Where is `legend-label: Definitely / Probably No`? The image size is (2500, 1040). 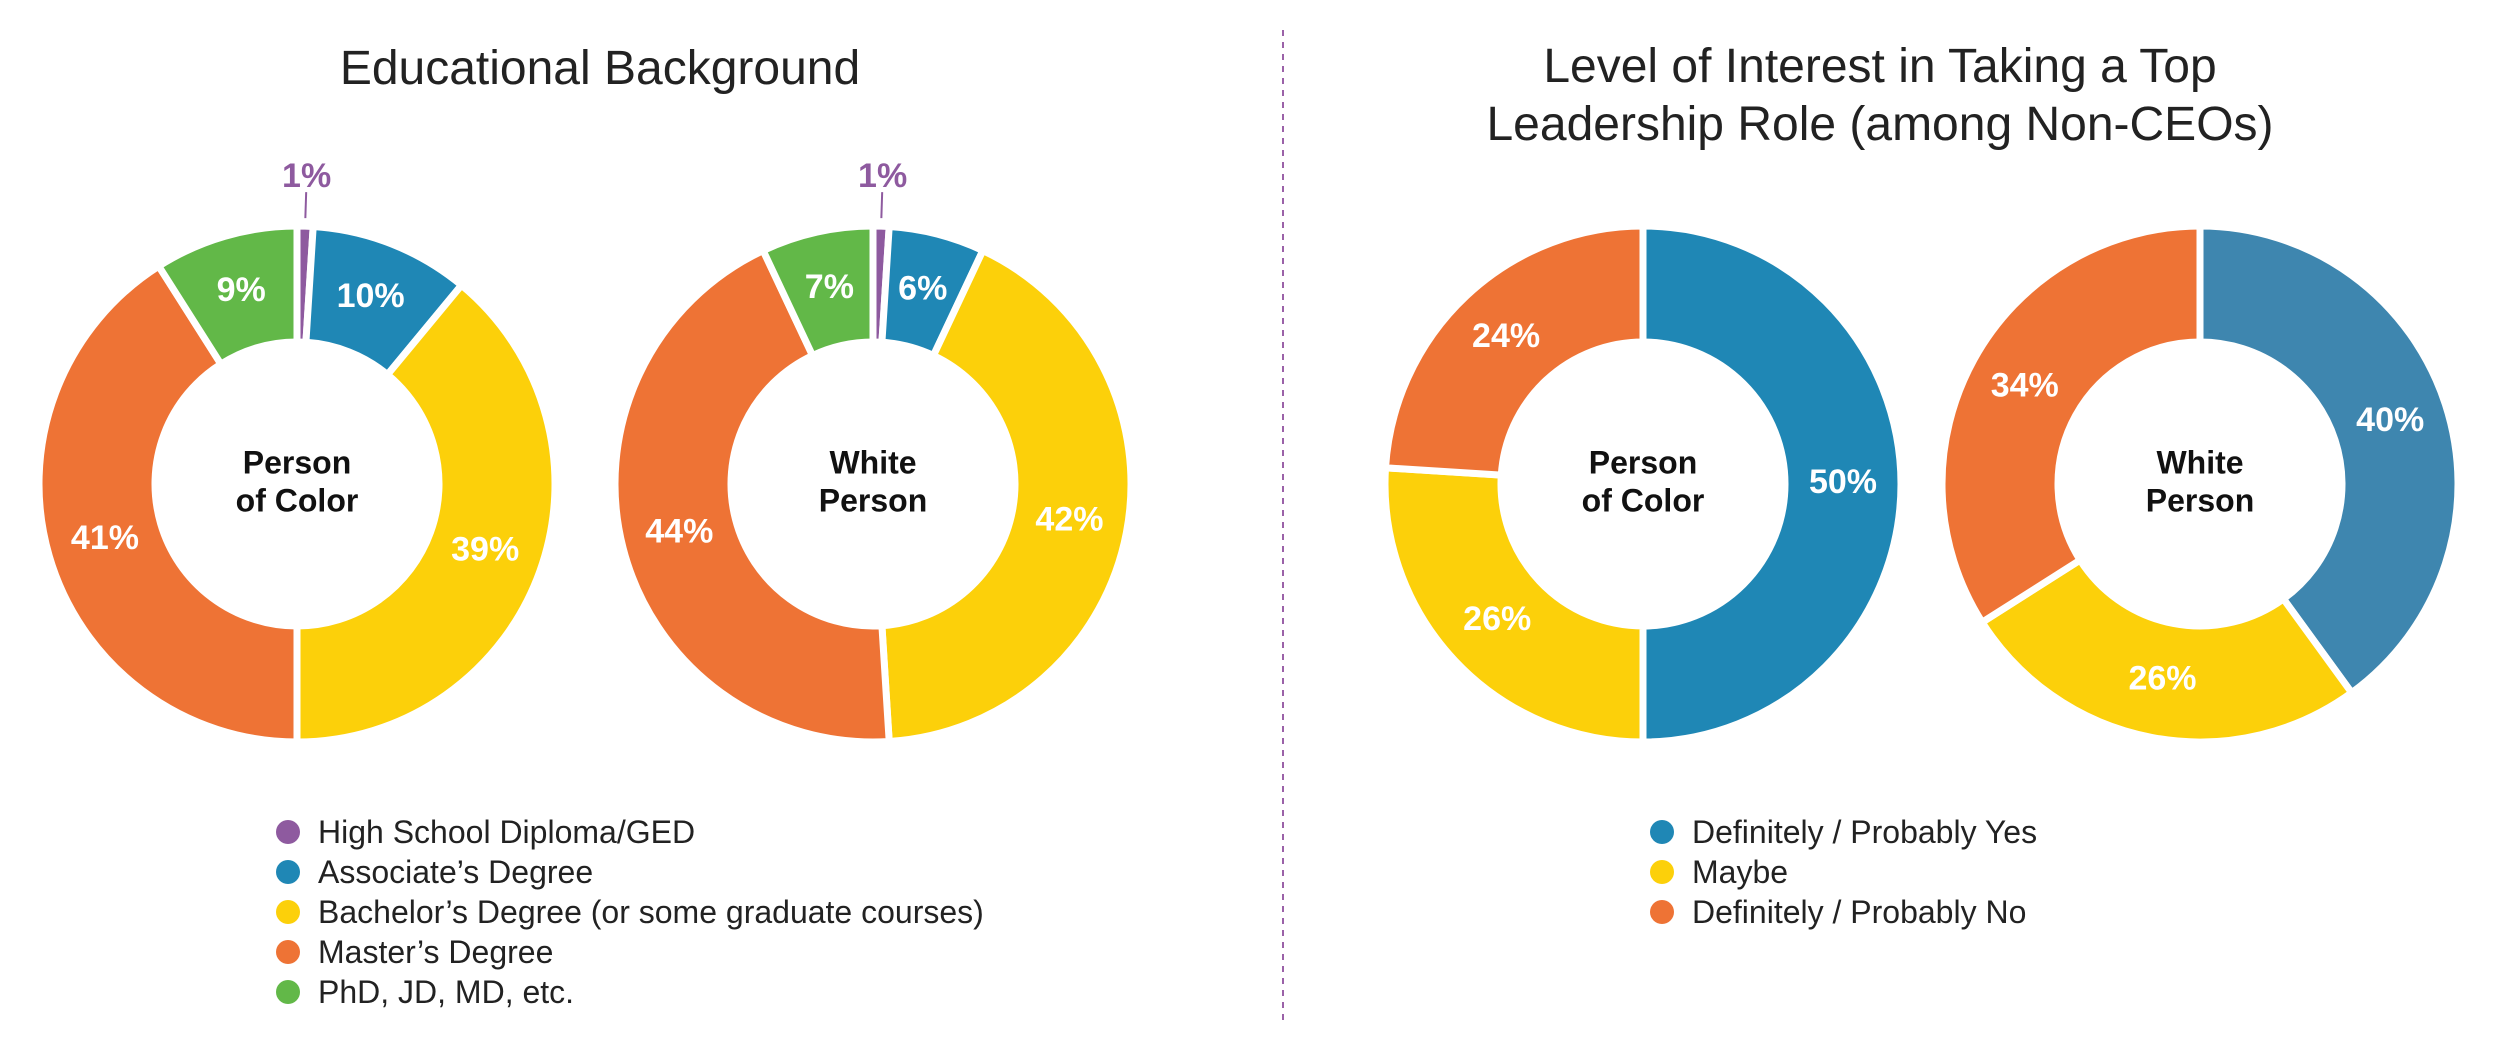 legend-label: Definitely / Probably No is located at coordinates (1859, 911).